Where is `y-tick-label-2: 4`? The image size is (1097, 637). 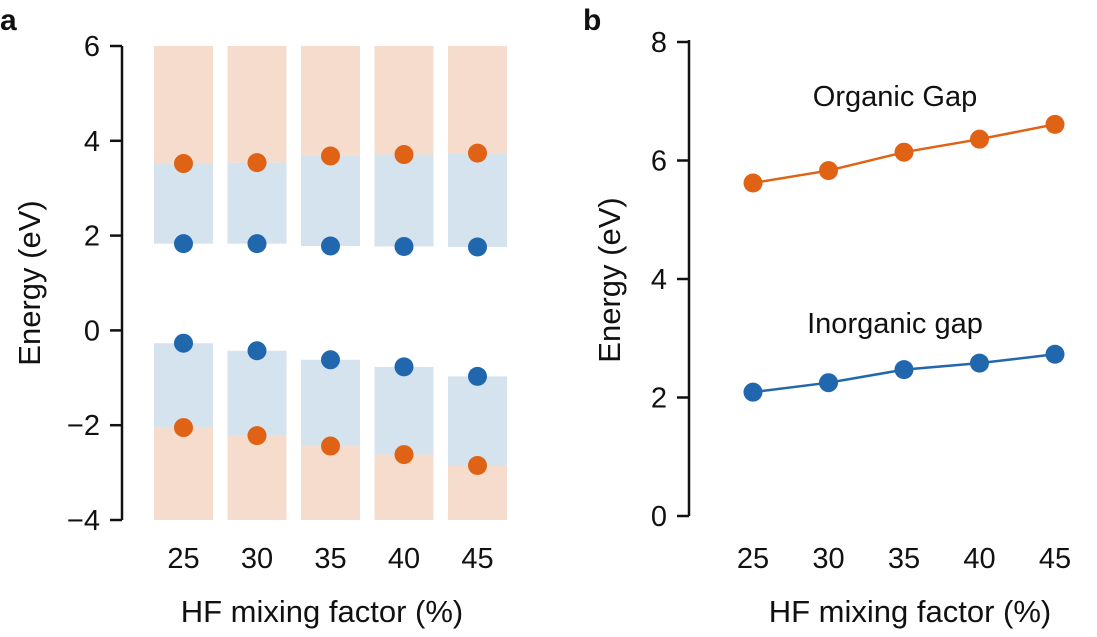 y-tick-label-2: 4 is located at coordinates (659, 280).